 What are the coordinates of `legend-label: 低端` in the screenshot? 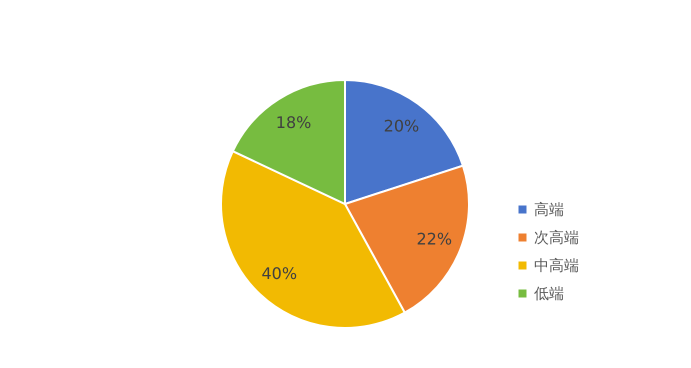 It's located at (549, 293).